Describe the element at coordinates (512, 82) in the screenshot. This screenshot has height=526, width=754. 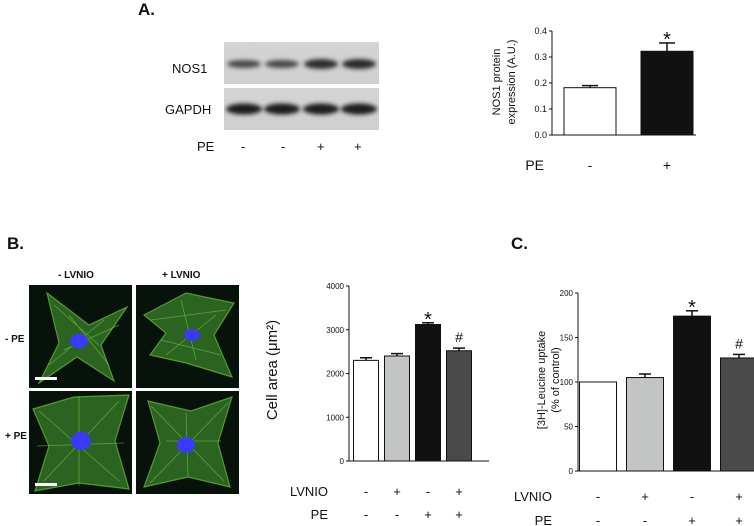
I see `y-axis-label: expression (A.U.)` at that location.